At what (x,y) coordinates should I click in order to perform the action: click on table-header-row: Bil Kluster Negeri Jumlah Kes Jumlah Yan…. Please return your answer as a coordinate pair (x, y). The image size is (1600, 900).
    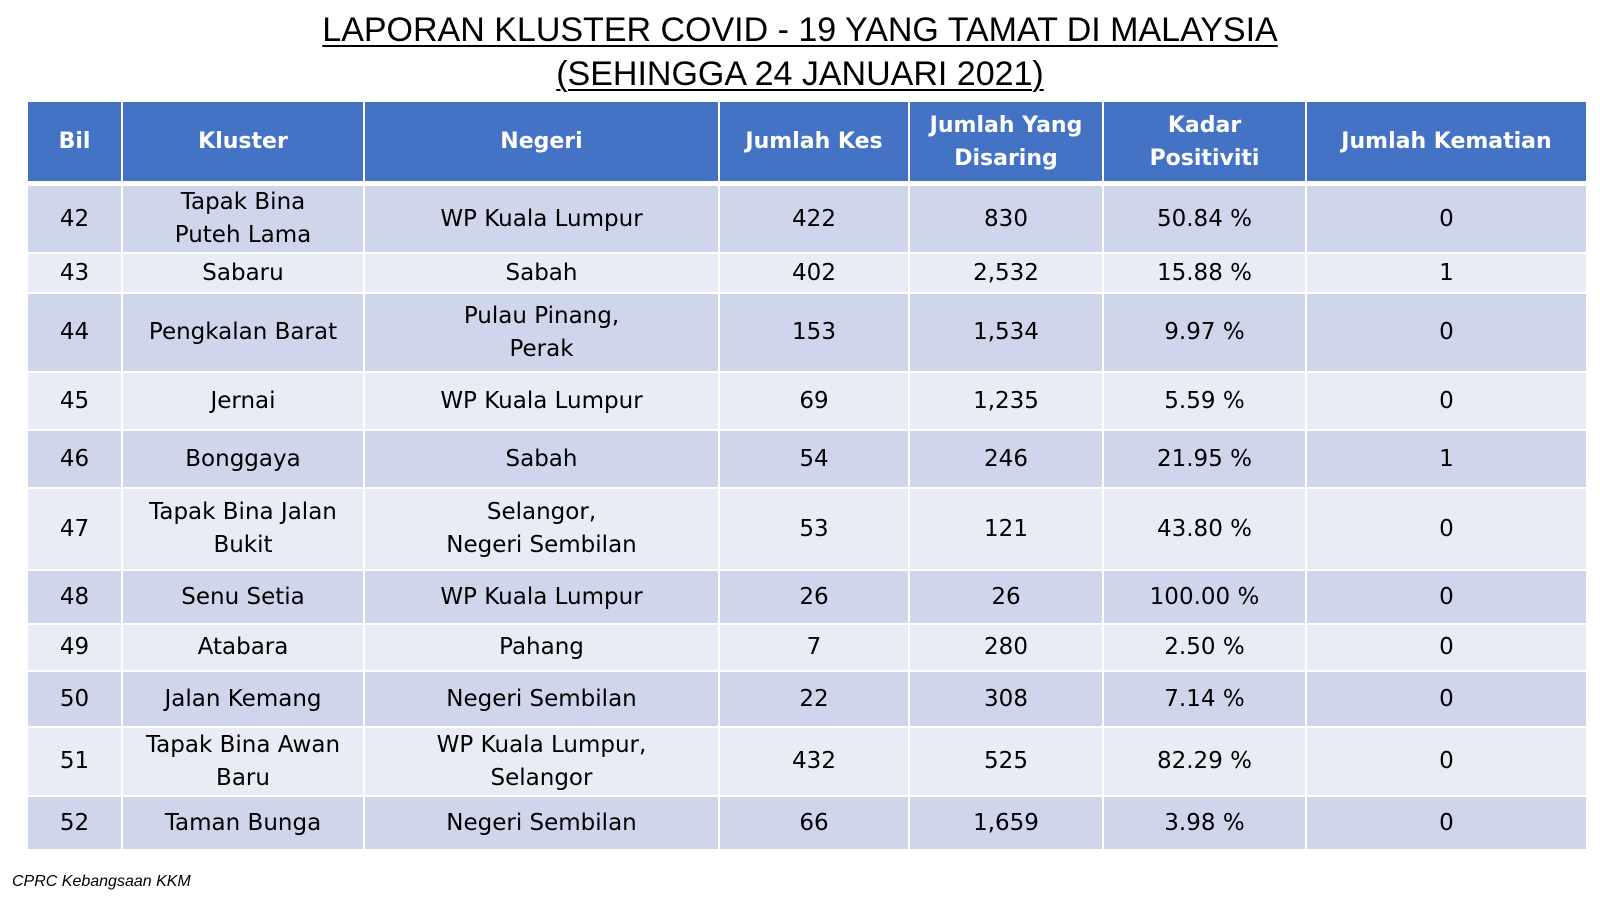
    Looking at the image, I should click on (807, 144).